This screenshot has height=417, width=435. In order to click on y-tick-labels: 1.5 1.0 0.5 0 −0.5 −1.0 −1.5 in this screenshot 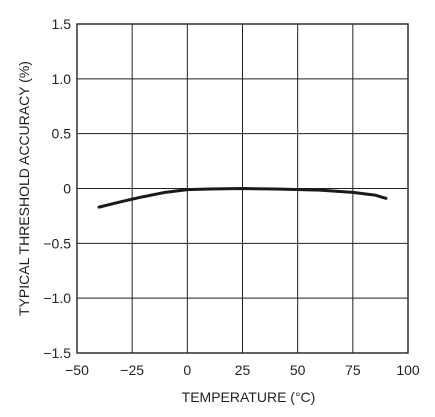, I will do `click(57, 188)`.